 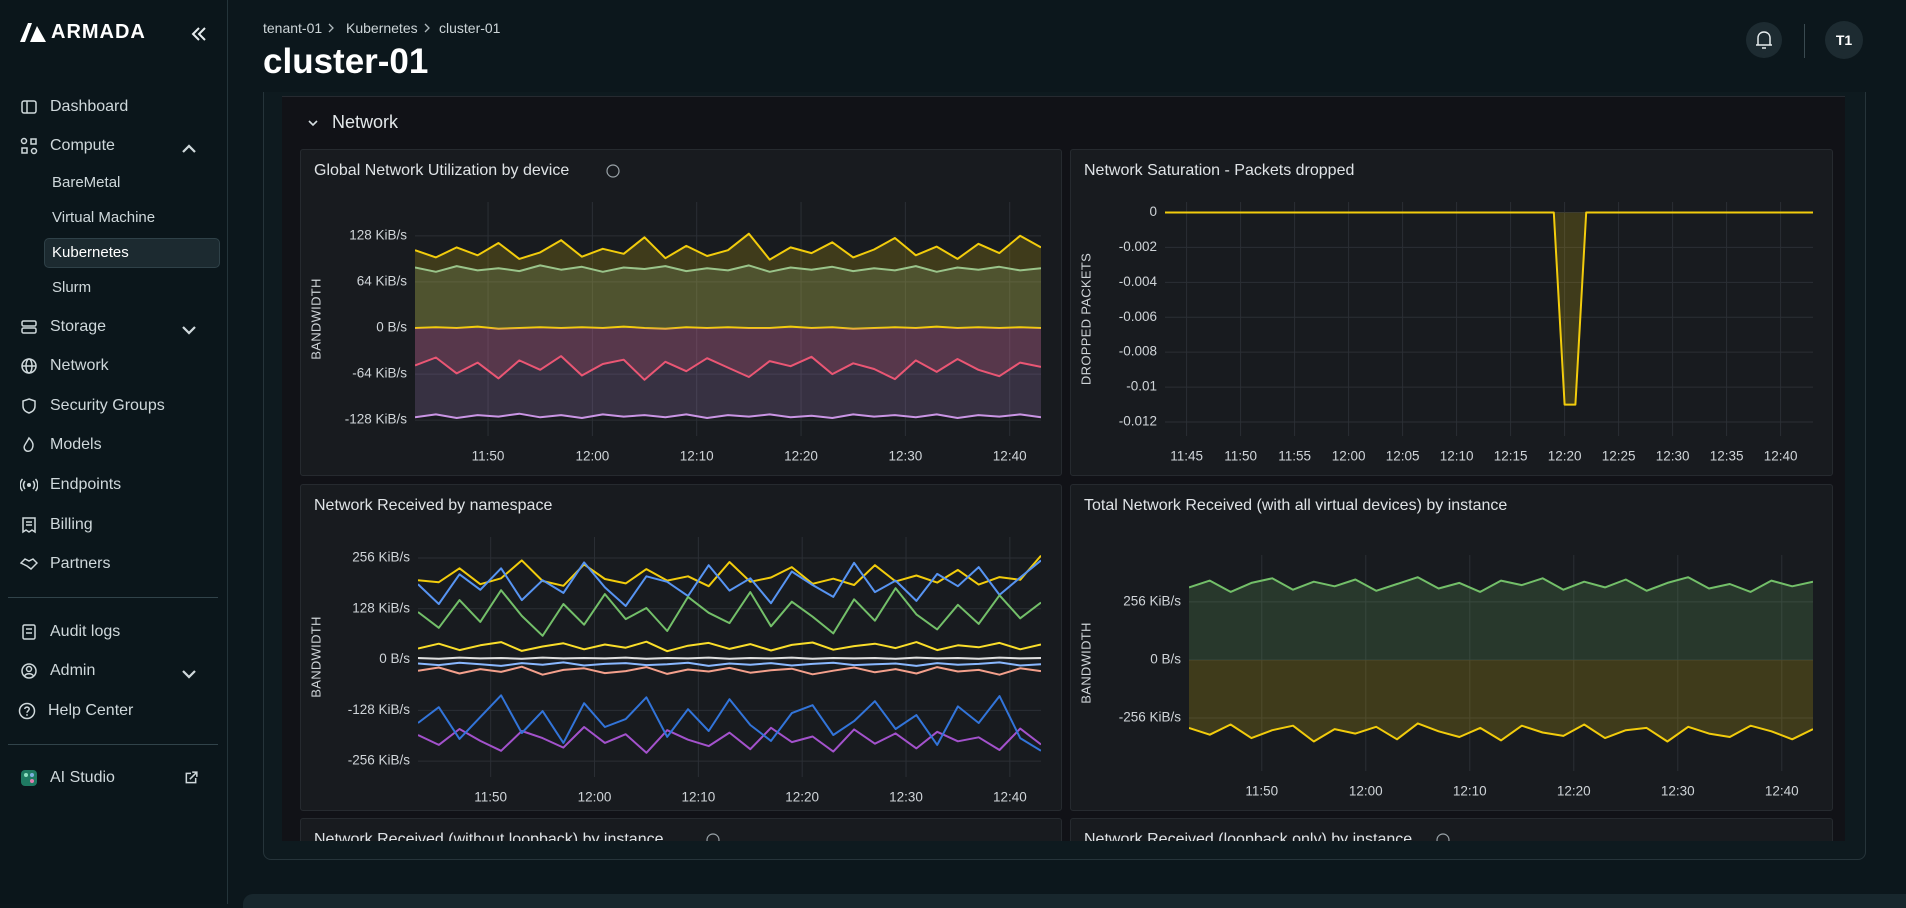 I want to click on y-tick-label: 0 B/s, so click(x=1165, y=659).